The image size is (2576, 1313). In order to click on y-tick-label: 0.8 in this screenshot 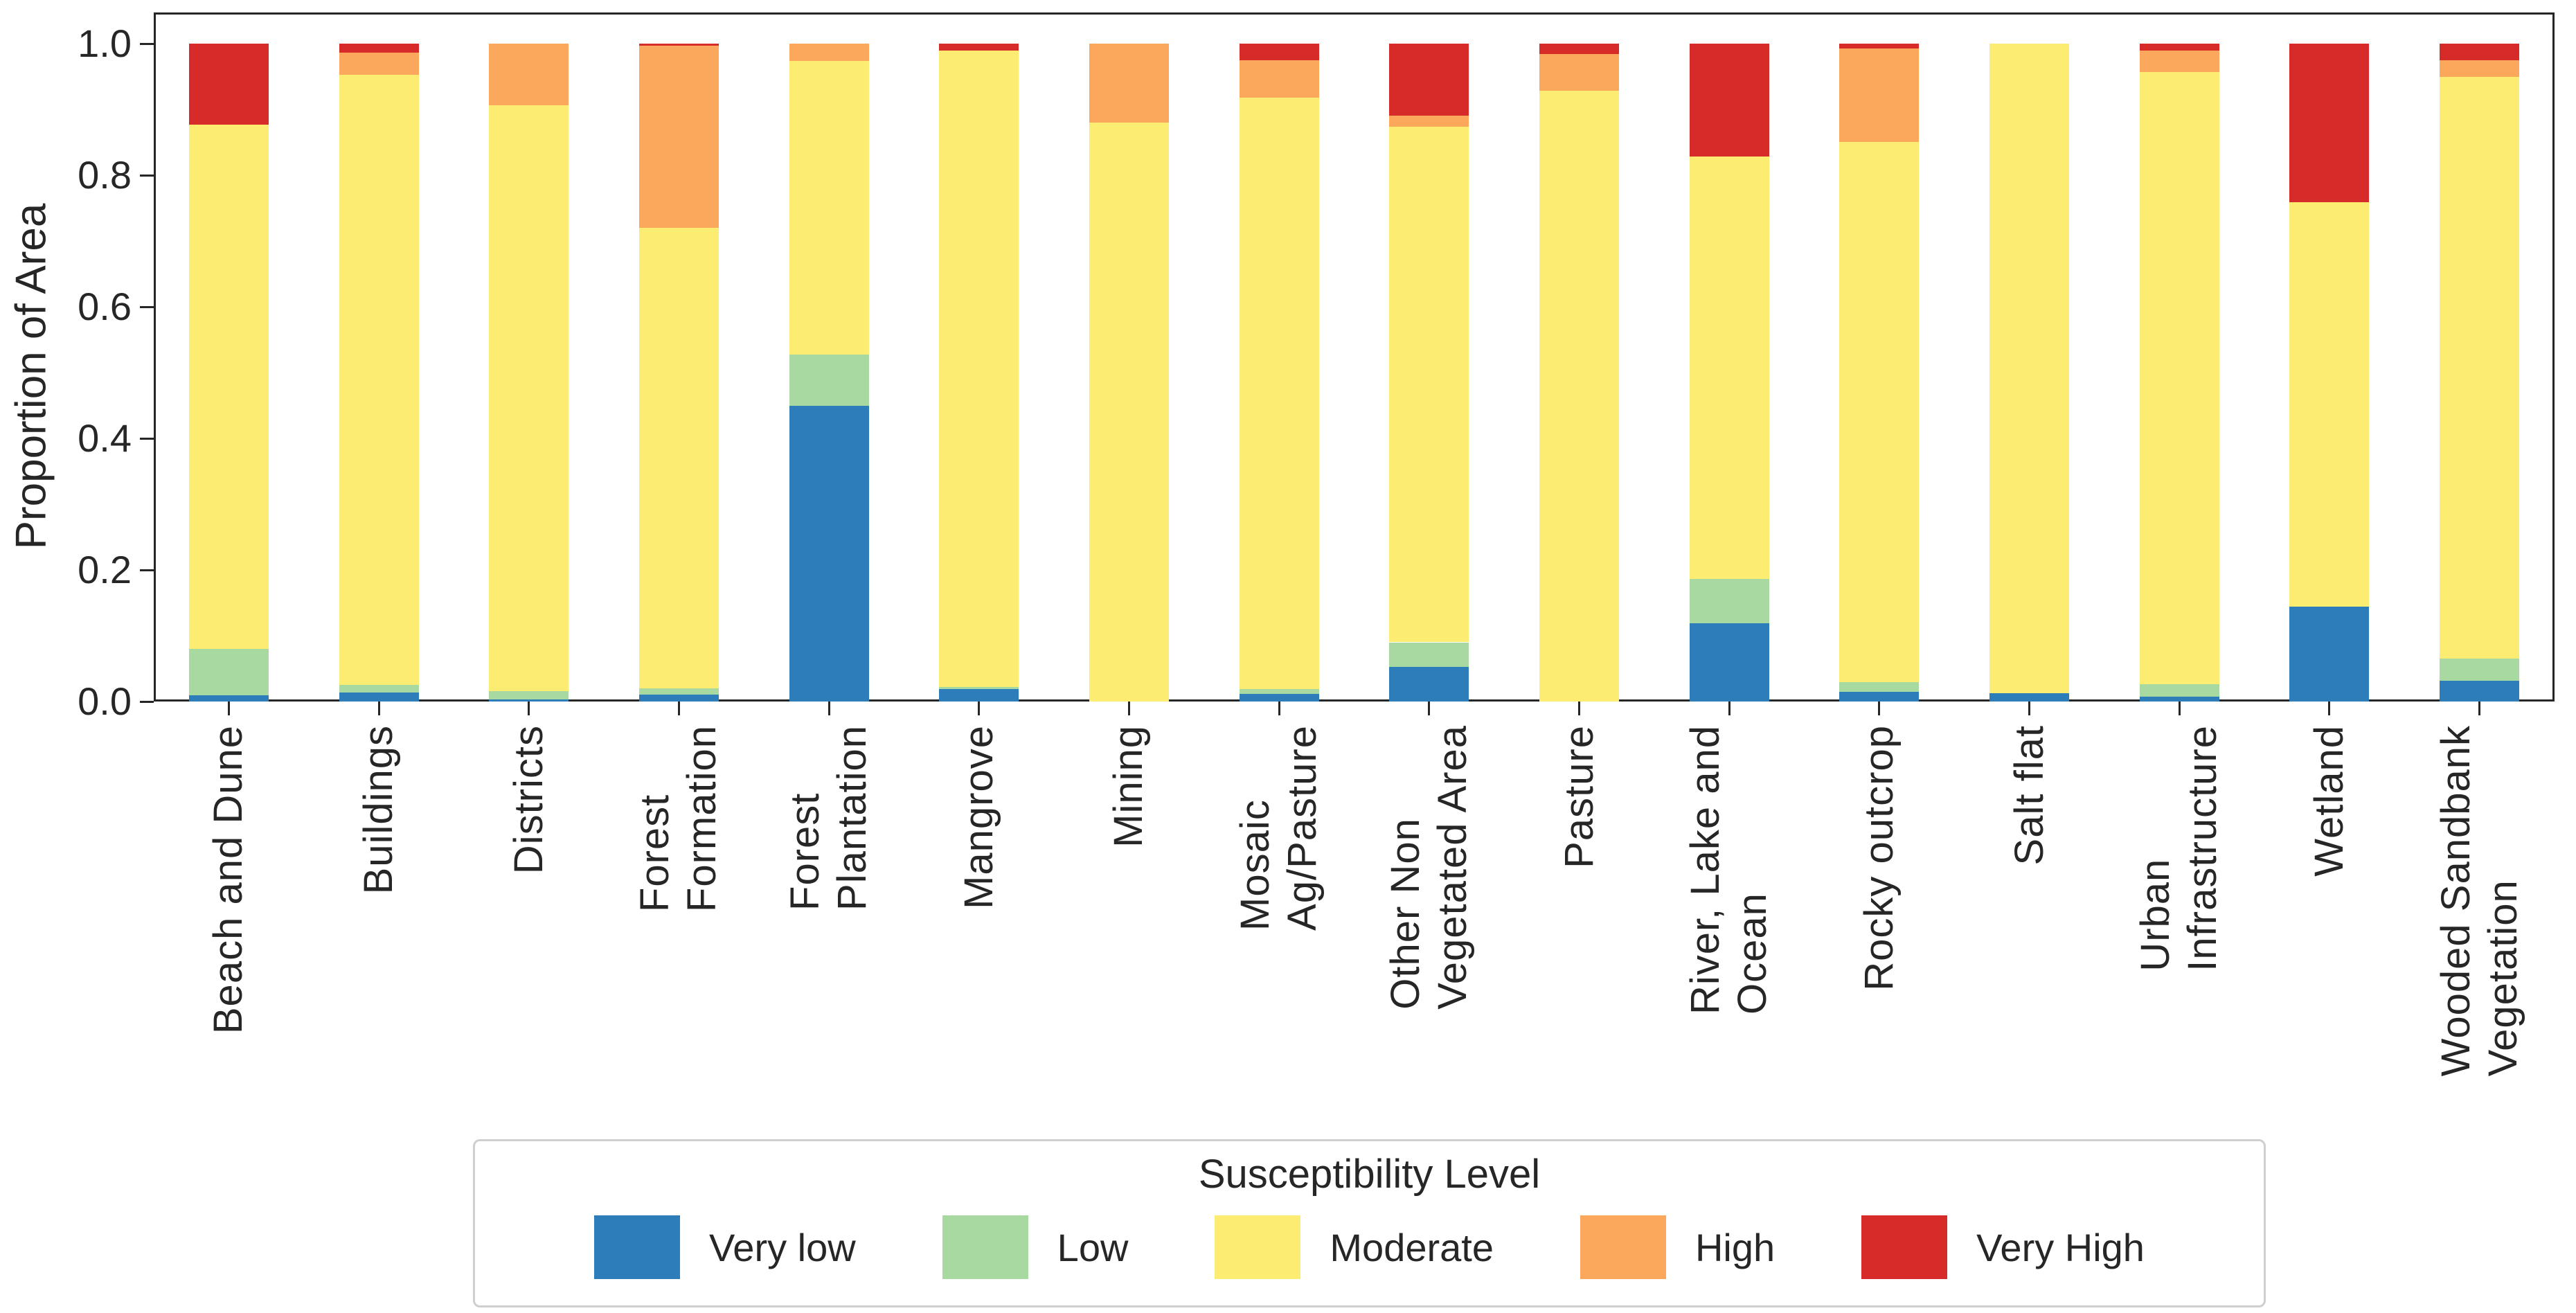, I will do `click(105, 175)`.